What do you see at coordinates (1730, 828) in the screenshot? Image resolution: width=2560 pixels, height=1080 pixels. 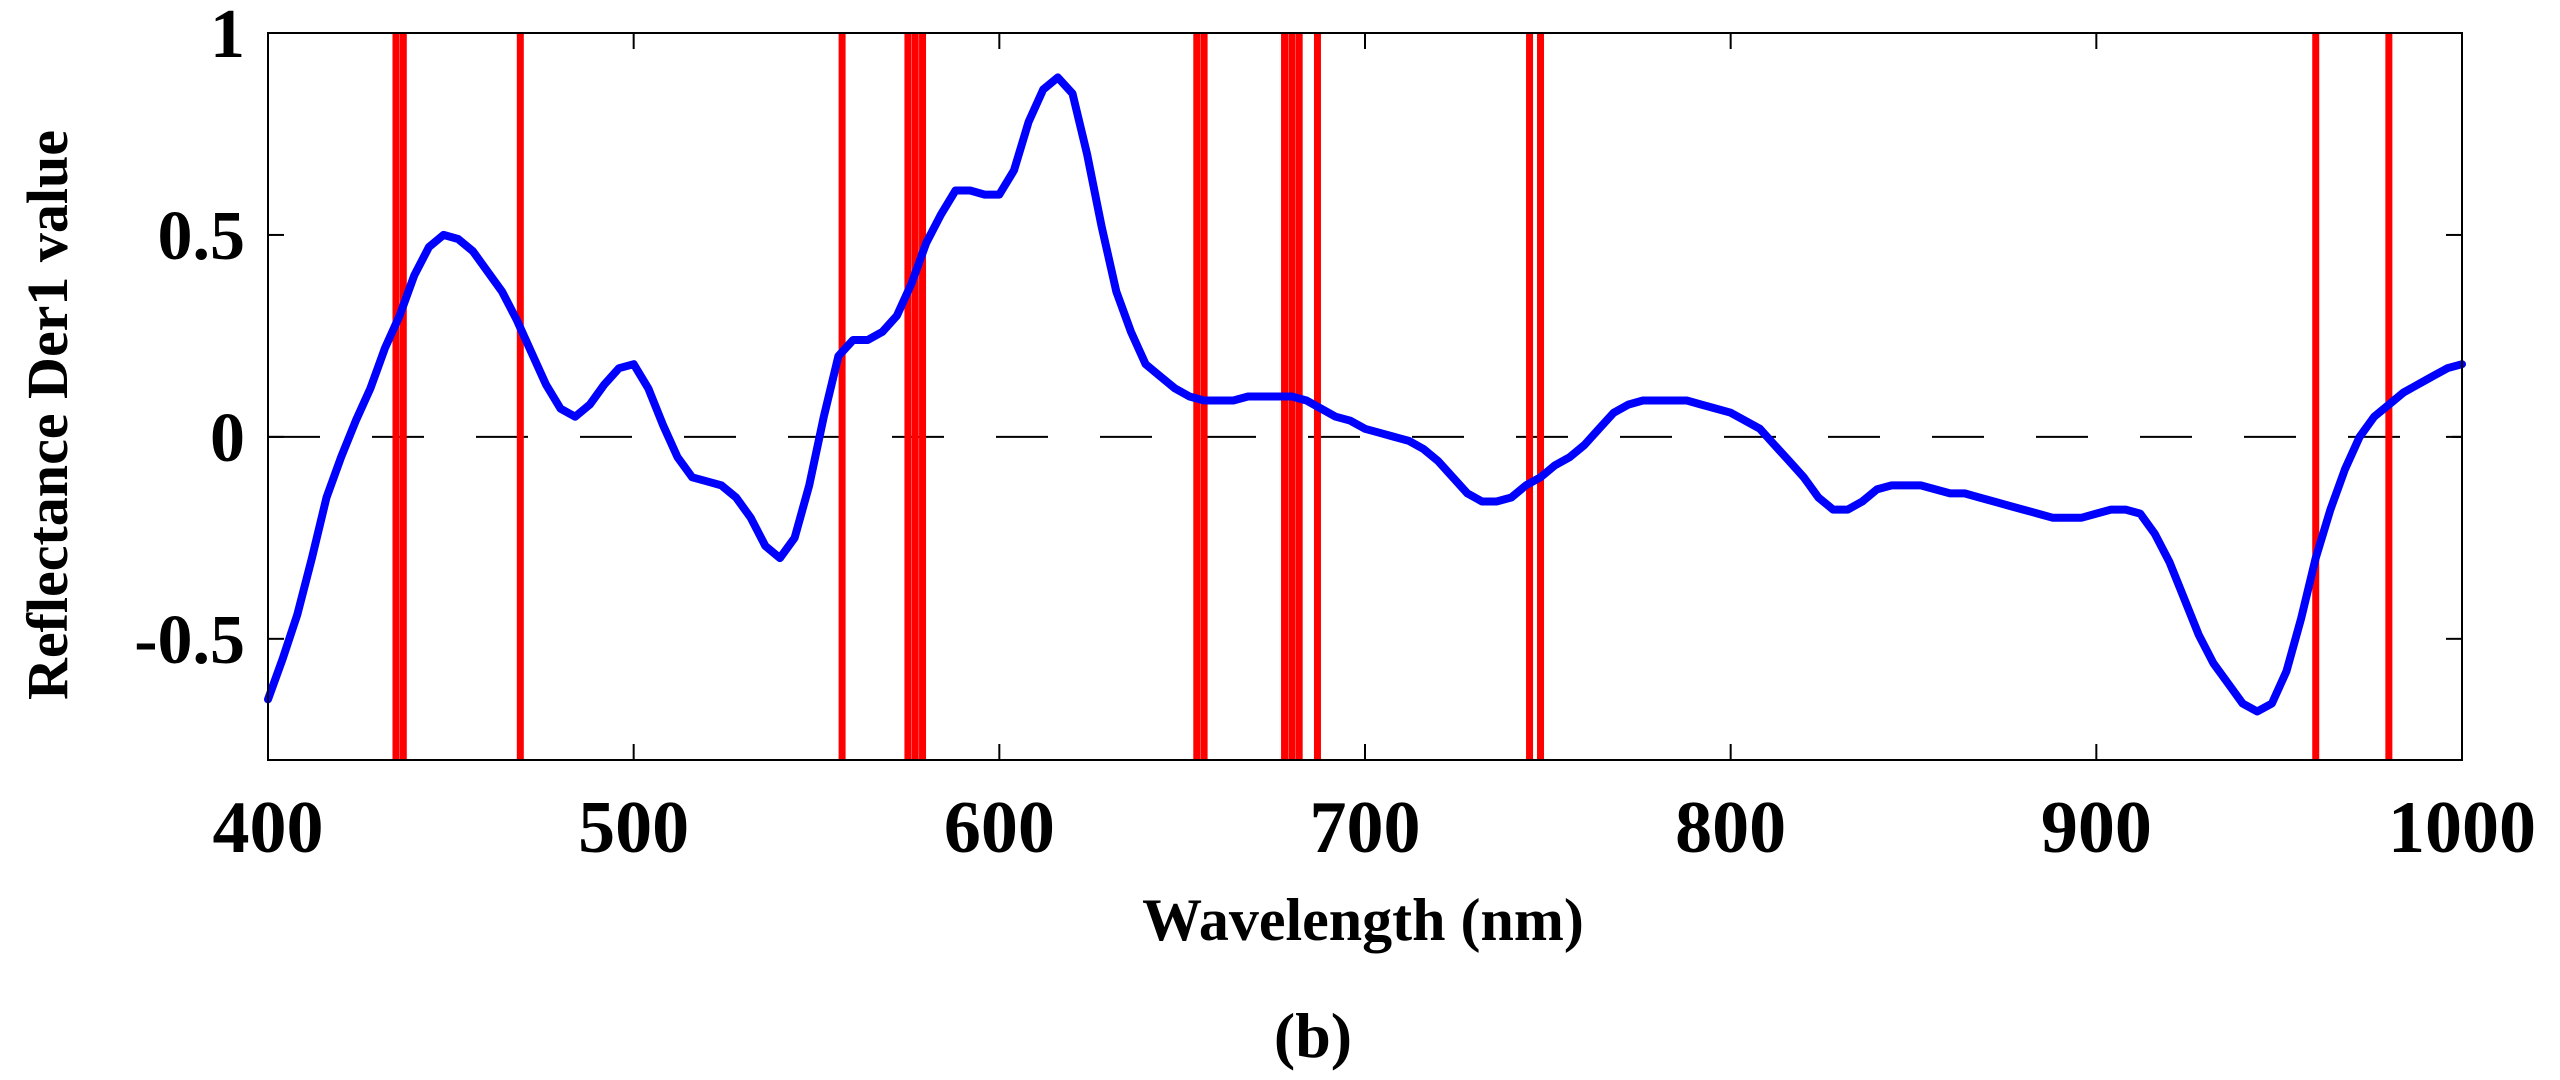 I see `x-tick-label: 800` at bounding box center [1730, 828].